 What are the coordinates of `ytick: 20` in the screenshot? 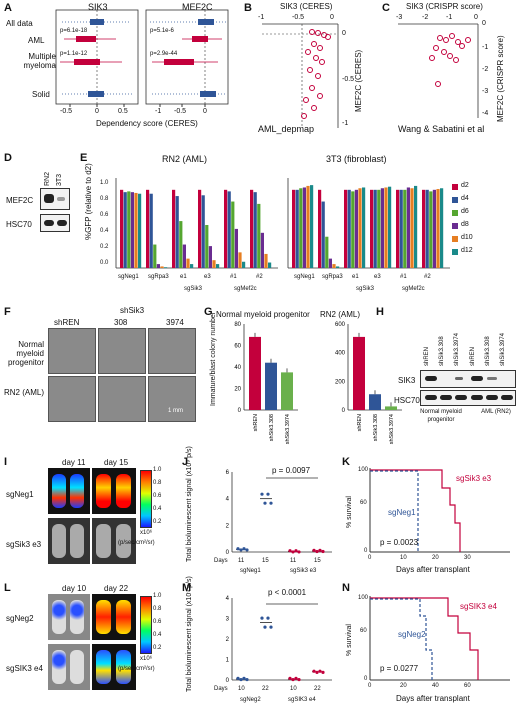 It's located at (237, 390).